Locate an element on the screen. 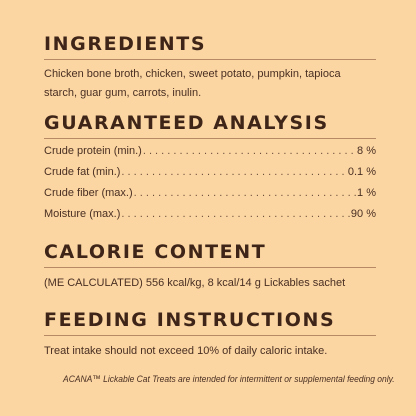  analysis-row-value: 1 % is located at coordinates (366, 193).